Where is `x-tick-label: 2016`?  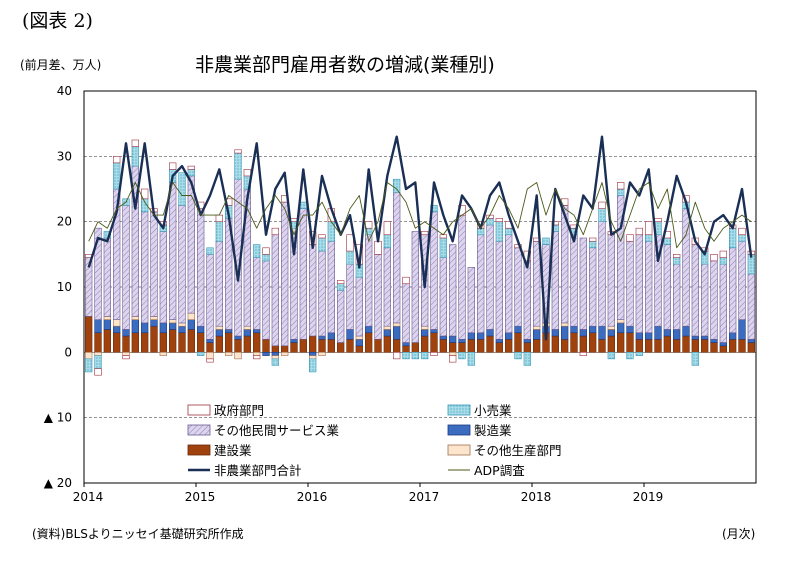
x-tick-label: 2016 is located at coordinates (312, 497).